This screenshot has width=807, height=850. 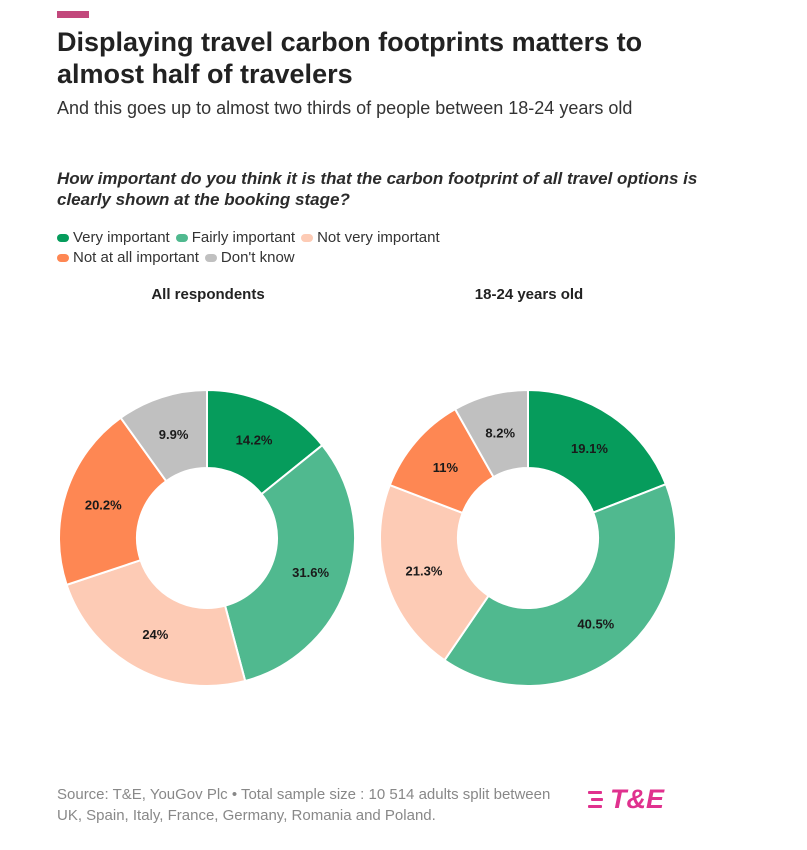 I want to click on accent-bar, so click(x=73, y=14).